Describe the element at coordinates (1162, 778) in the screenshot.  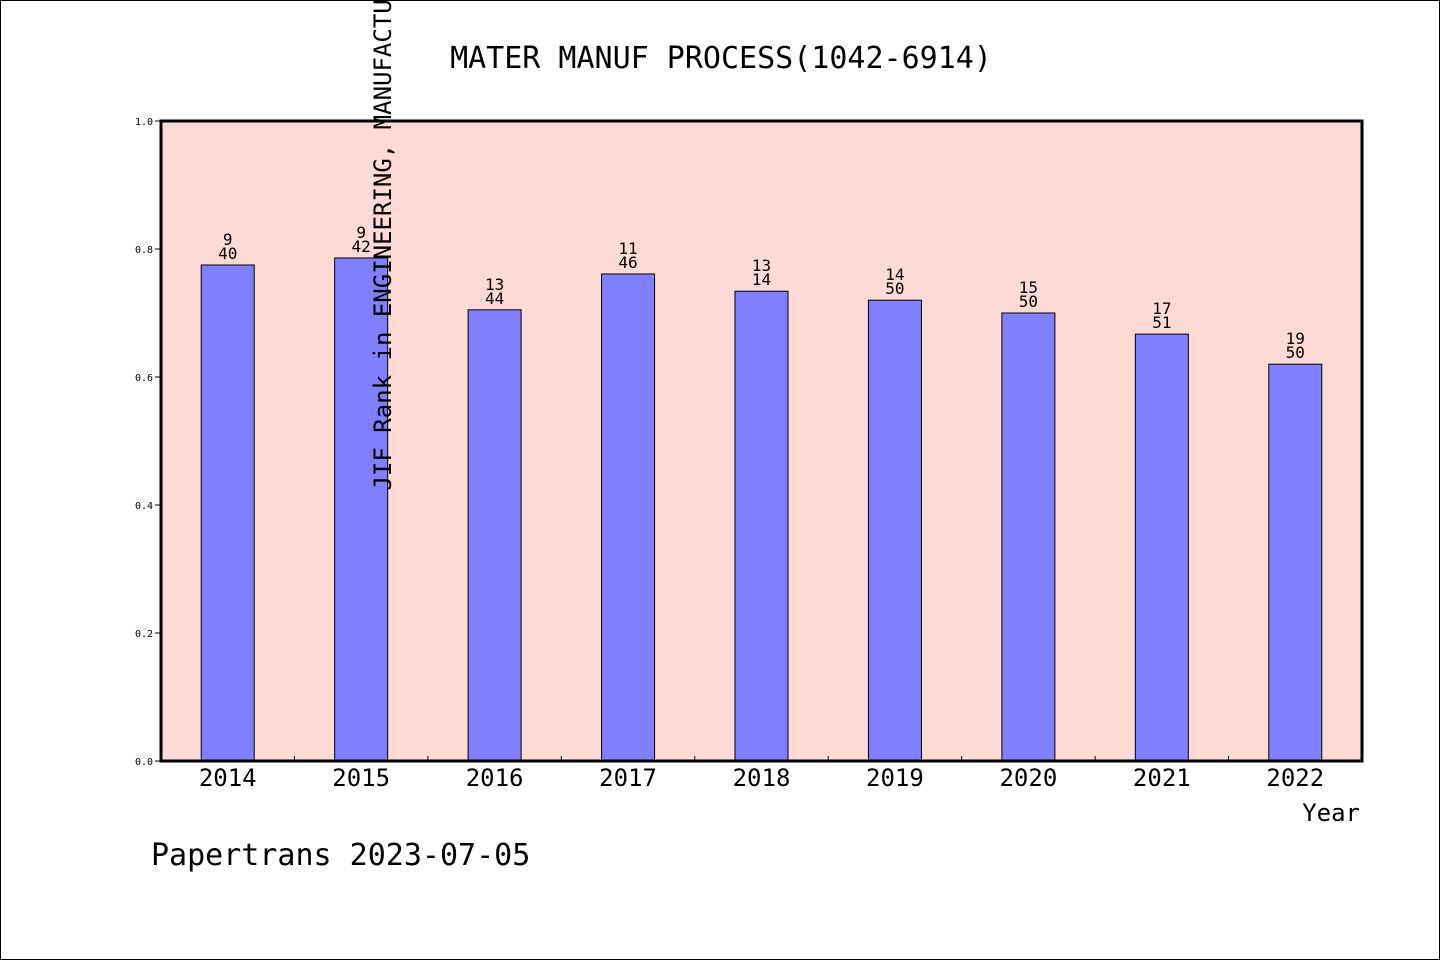
I see `x-tick-label: 2021` at that location.